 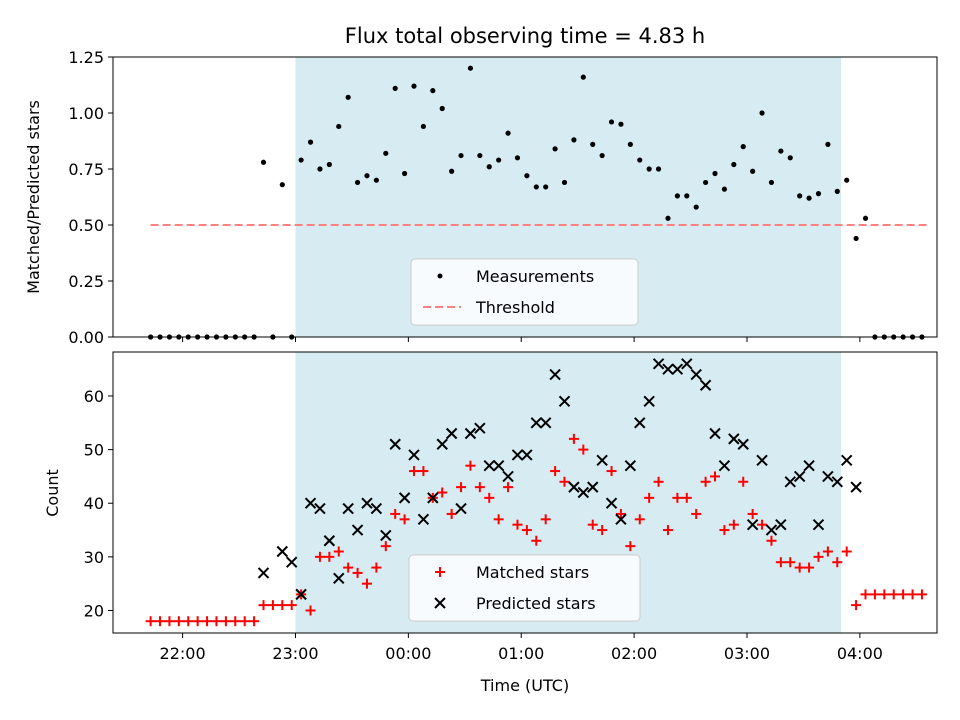 What do you see at coordinates (414, 455) in the screenshot?
I see `predicted-point-15-b` at bounding box center [414, 455].